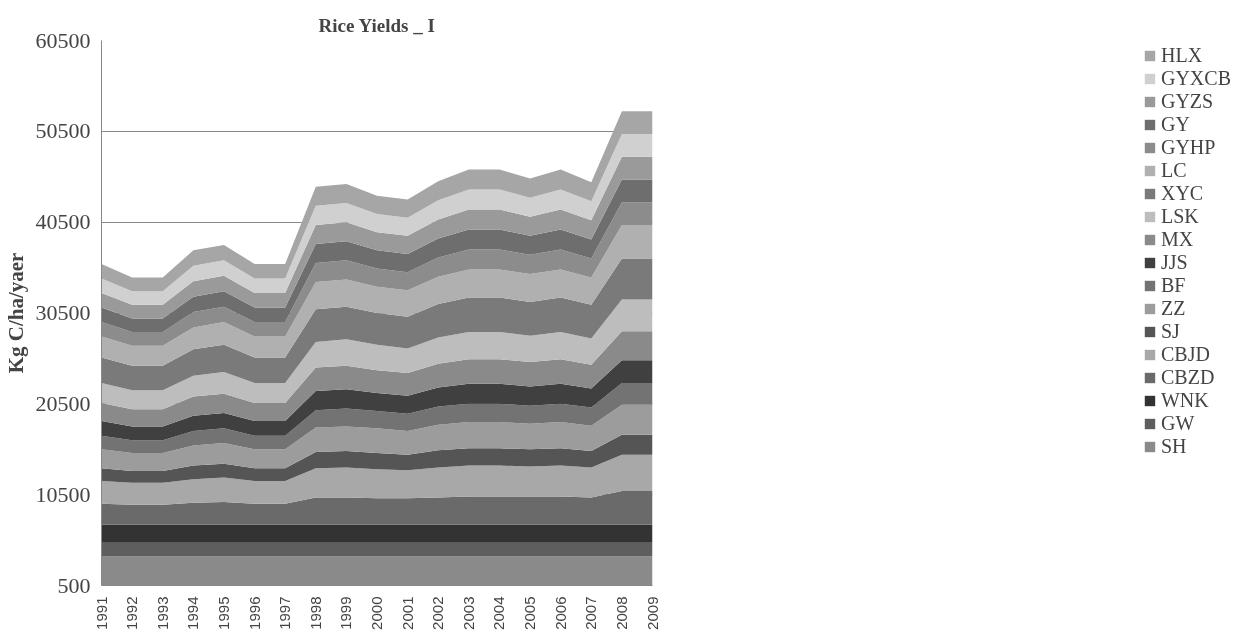 This screenshot has width=1243, height=641. What do you see at coordinates (15, 313) in the screenshot?
I see `y-axis-title: Kg C/ha/yaer` at bounding box center [15, 313].